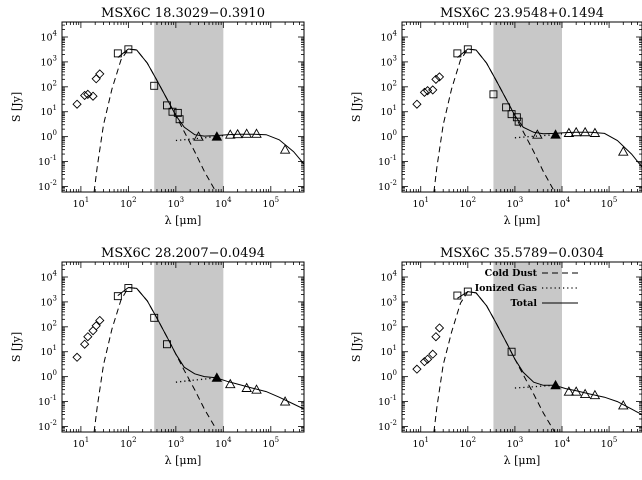 The image size is (642, 480). What do you see at coordinates (522, 253) in the screenshot?
I see `panel-title: MSX6C 35.5789−0.0304` at bounding box center [522, 253].